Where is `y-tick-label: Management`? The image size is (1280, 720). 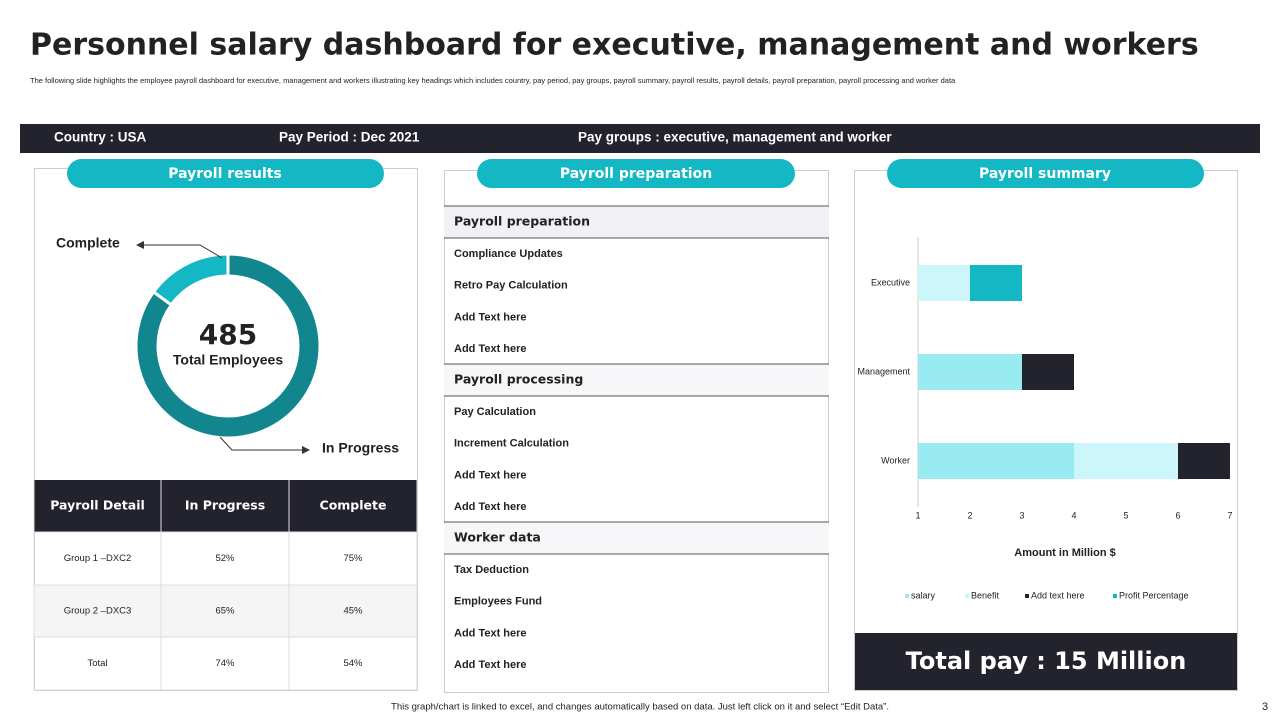
y-tick-label: Management is located at coordinates (883, 371).